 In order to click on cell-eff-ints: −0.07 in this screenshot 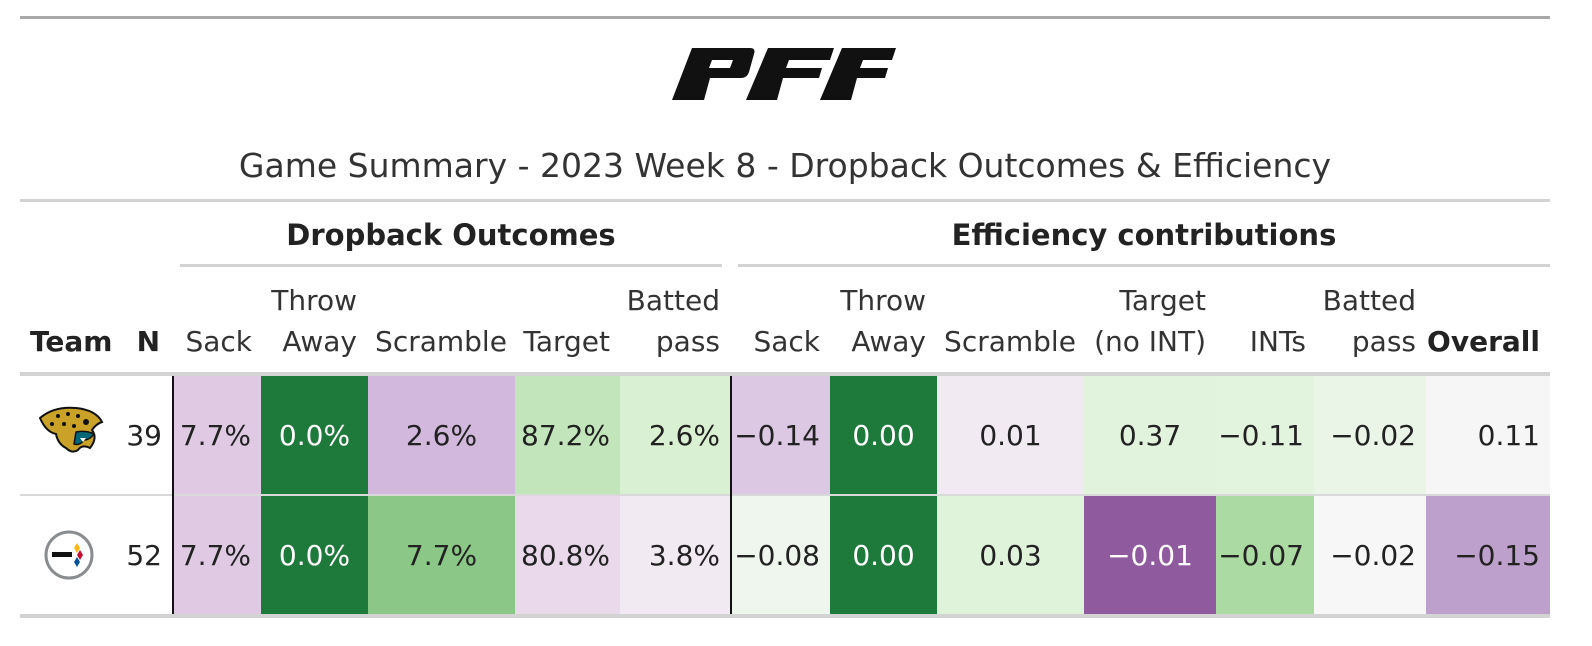, I will do `click(1265, 555)`.